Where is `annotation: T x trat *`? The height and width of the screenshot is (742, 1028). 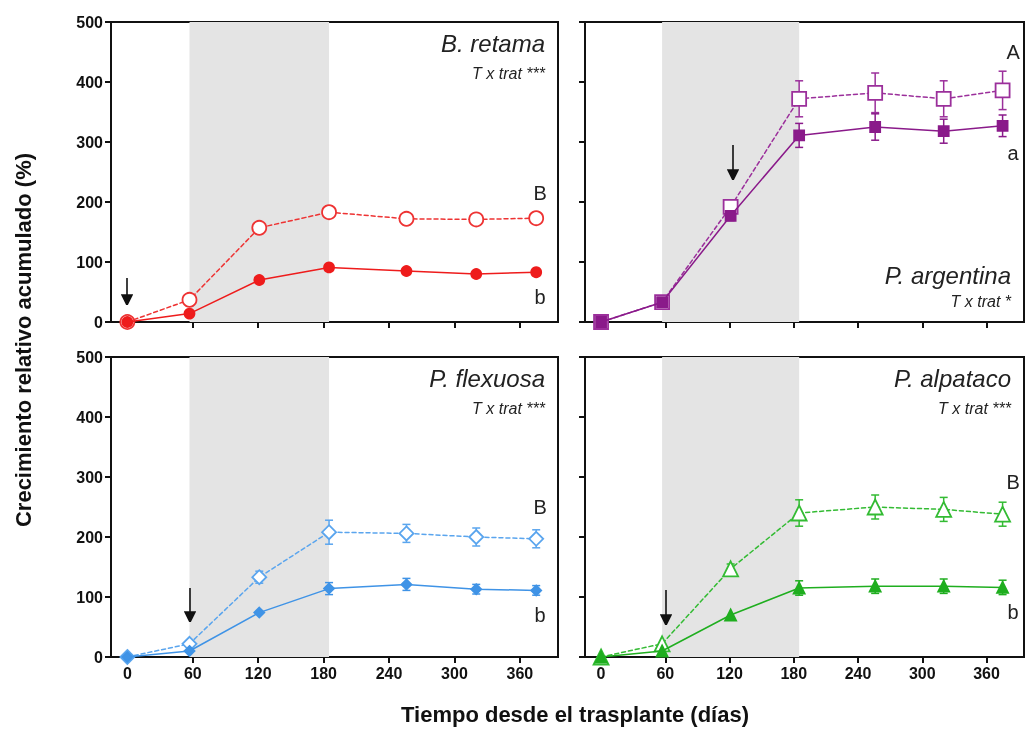
annotation: T x trat * is located at coordinates (981, 301).